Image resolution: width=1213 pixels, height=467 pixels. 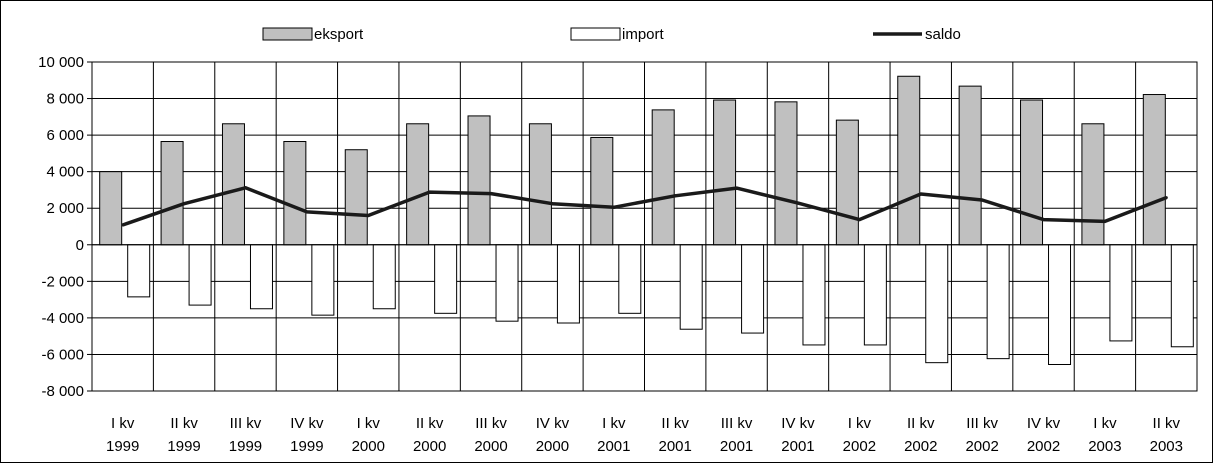 I want to click on y-tick-label: 10 000, so click(x=61, y=62).